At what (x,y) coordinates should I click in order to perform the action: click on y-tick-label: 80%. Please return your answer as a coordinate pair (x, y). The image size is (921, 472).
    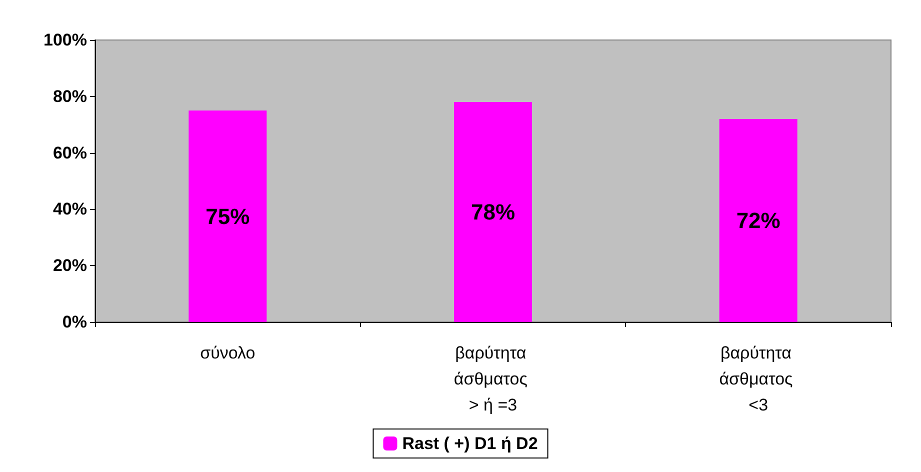
    Looking at the image, I should click on (69, 96).